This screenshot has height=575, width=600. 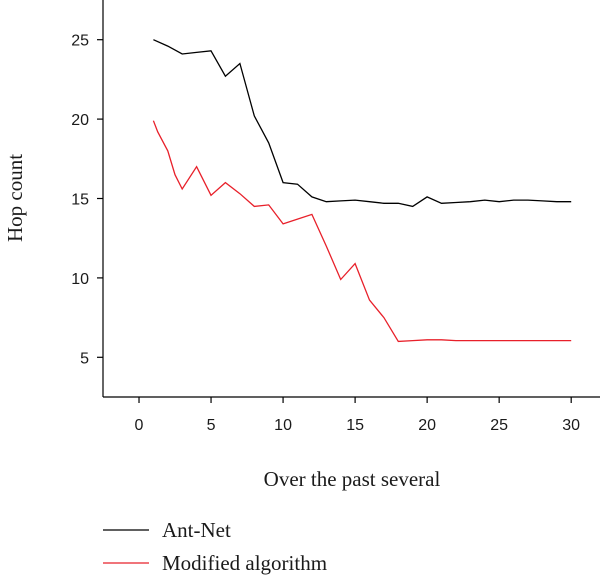 I want to click on x-tick-label: 0, so click(x=139, y=425).